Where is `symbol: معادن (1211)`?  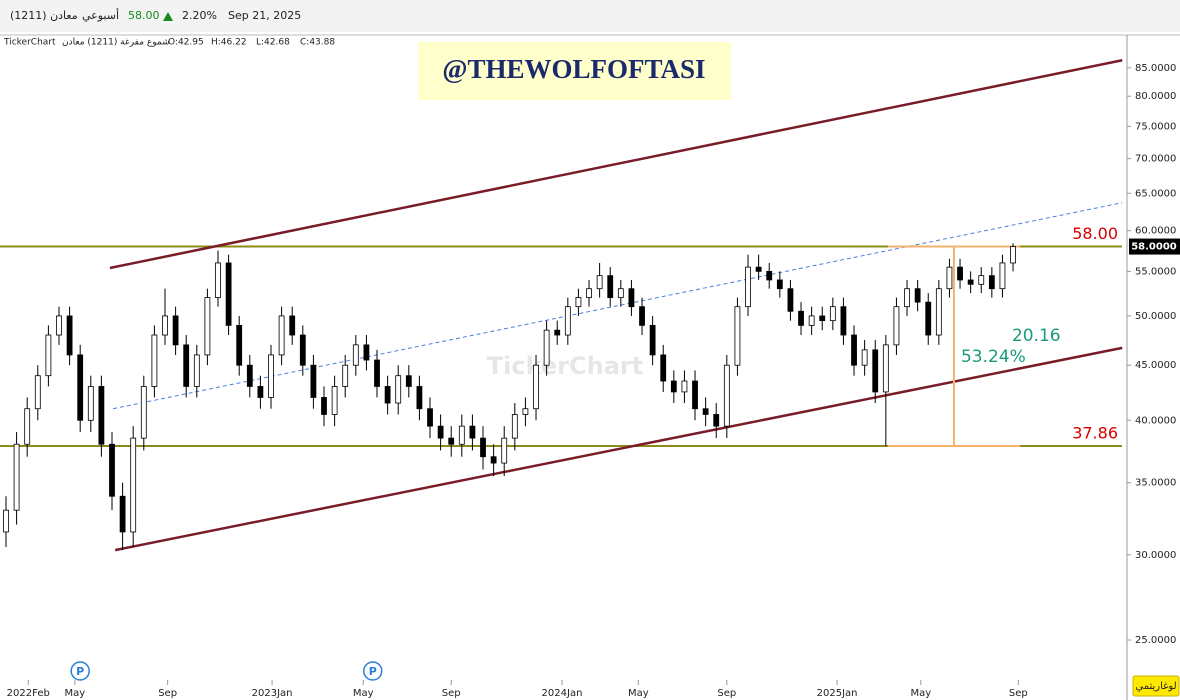 symbol: معادن (1211) is located at coordinates (44, 15).